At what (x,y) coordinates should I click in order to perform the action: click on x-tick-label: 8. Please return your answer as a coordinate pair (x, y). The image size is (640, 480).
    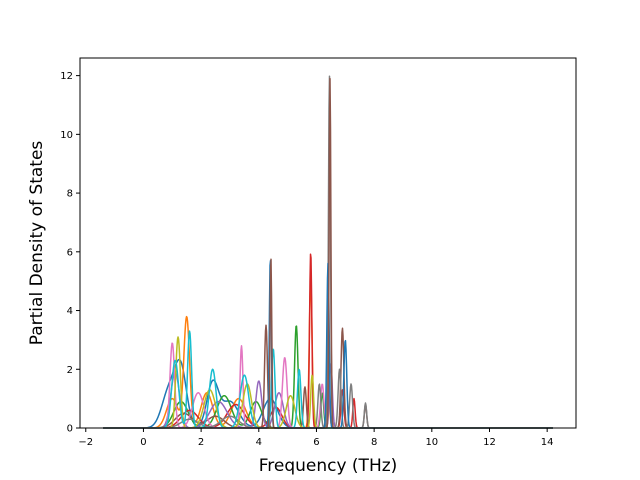
    Looking at the image, I should click on (374, 442).